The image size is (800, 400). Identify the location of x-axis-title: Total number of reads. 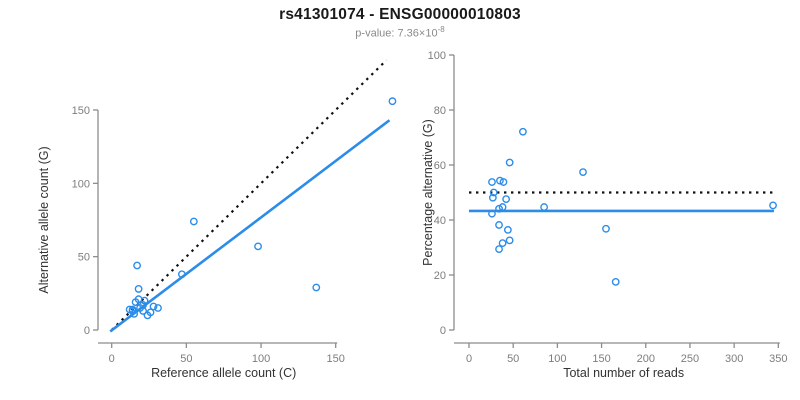
(623, 373).